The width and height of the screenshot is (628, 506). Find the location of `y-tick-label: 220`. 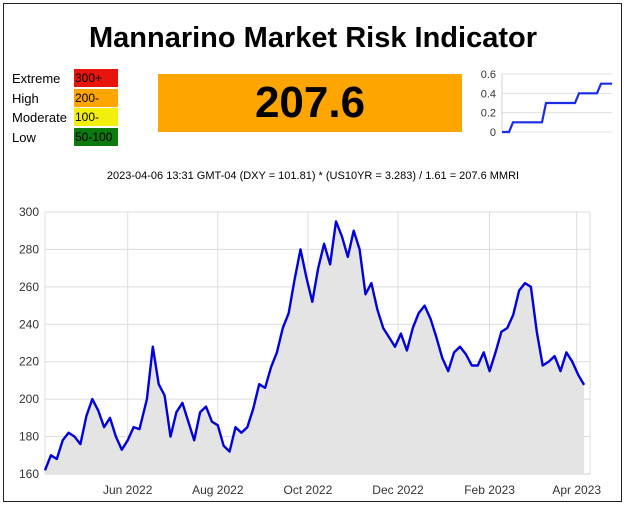

y-tick-label: 220 is located at coordinates (29, 362).